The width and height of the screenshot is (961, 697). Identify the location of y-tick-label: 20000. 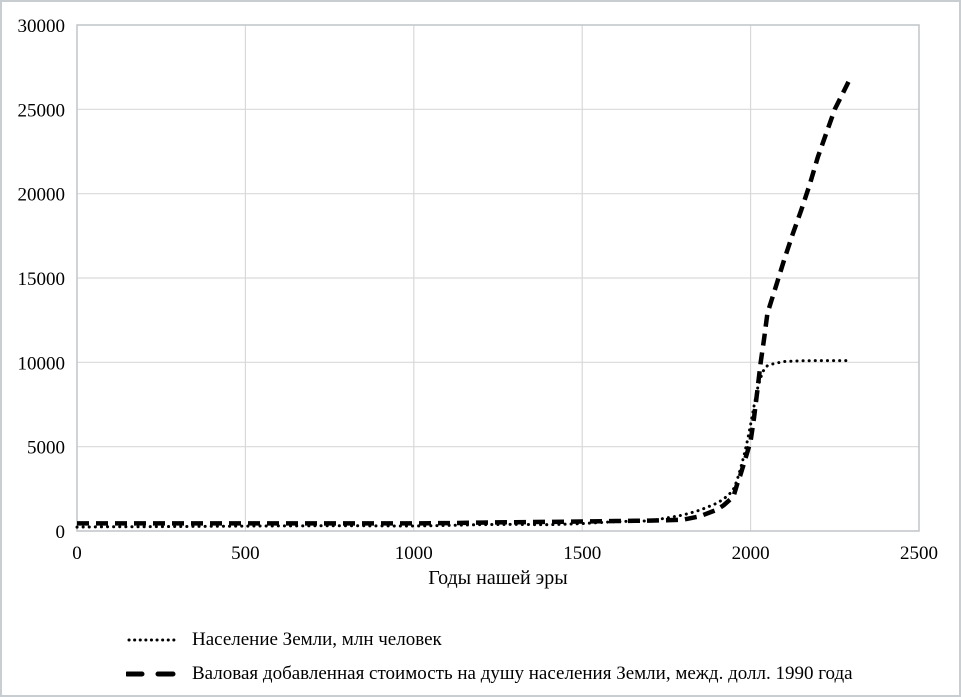
(42, 195).